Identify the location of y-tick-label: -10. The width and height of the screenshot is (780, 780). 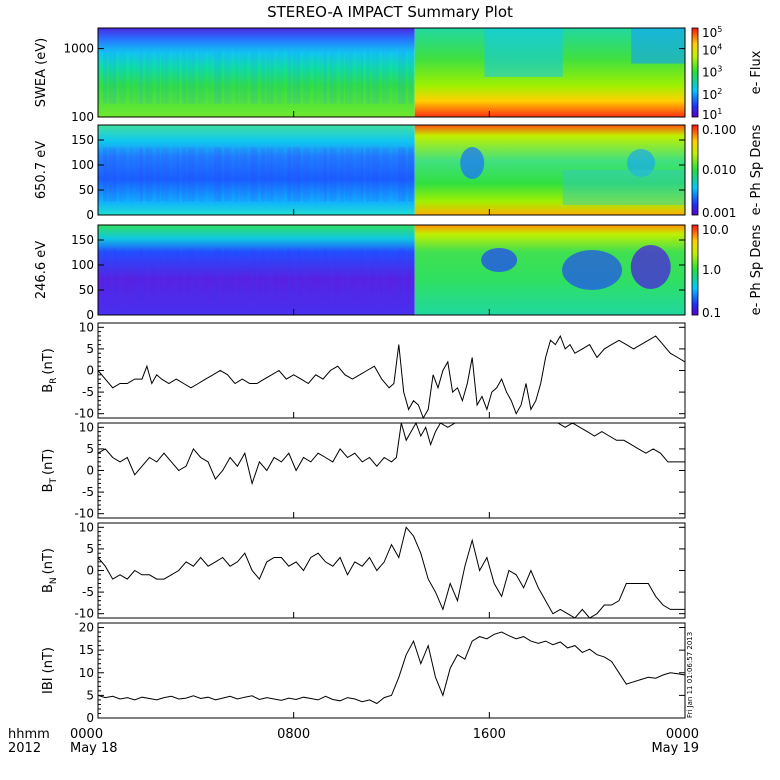
(84, 614).